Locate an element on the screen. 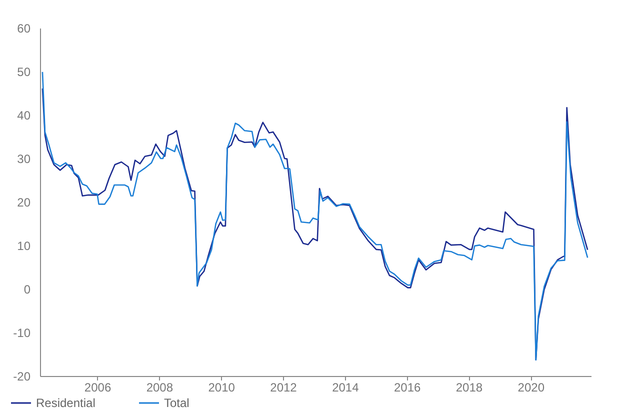 The width and height of the screenshot is (630, 414). y-tick-label: 60 is located at coordinates (24, 29).